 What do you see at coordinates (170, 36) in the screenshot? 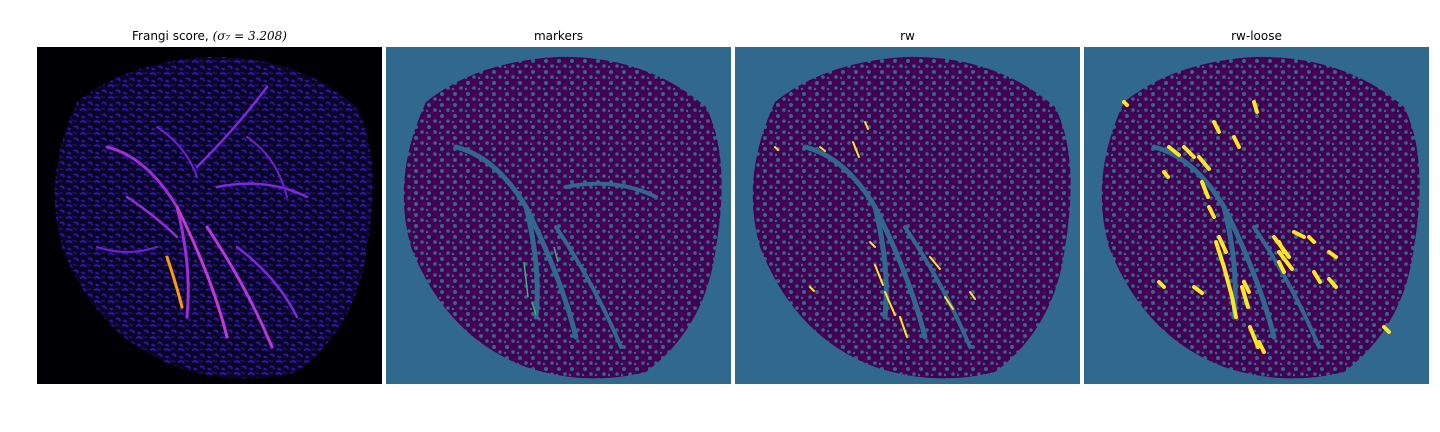
I see `frangi-title-text: Frangi score,` at bounding box center [170, 36].